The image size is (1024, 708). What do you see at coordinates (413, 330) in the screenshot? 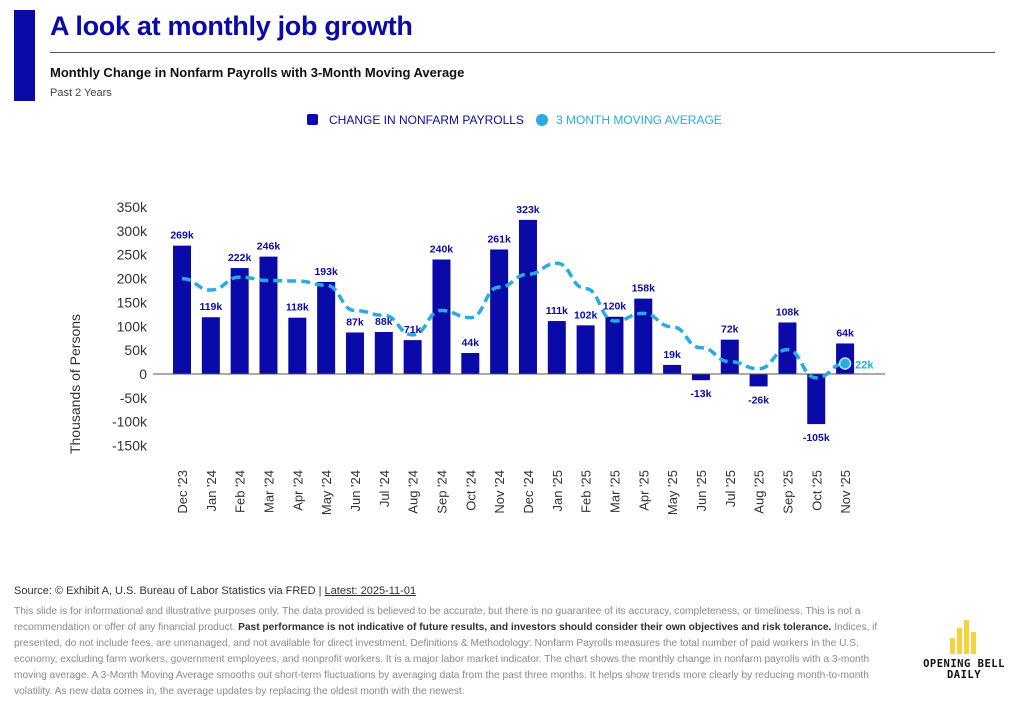
I see `bar-value-label: 71k` at bounding box center [413, 330].